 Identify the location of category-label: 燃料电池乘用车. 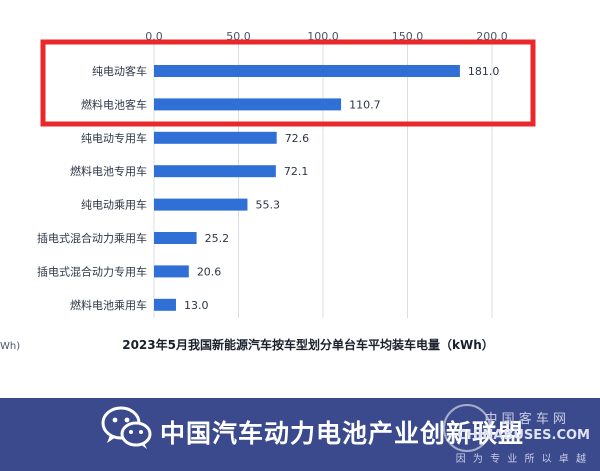
(108, 305).